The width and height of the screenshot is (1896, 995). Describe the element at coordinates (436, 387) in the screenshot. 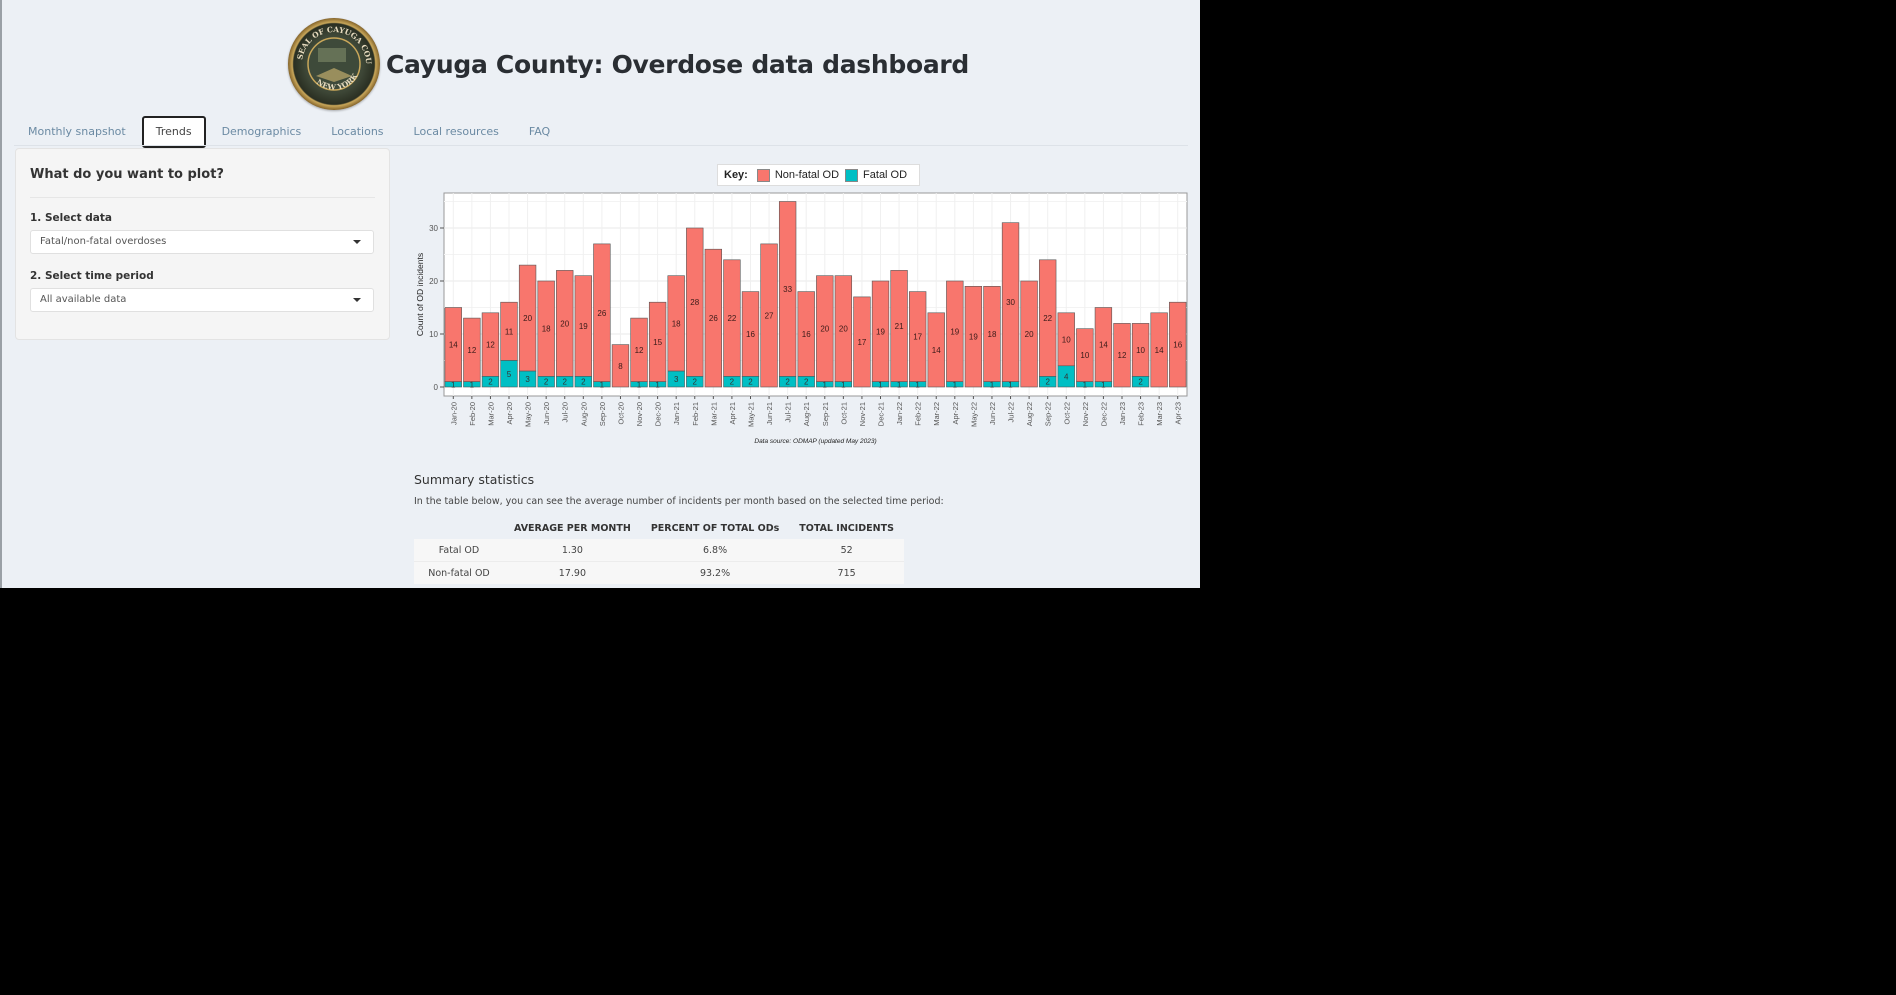

I see `y-tick-label: 0` at that location.